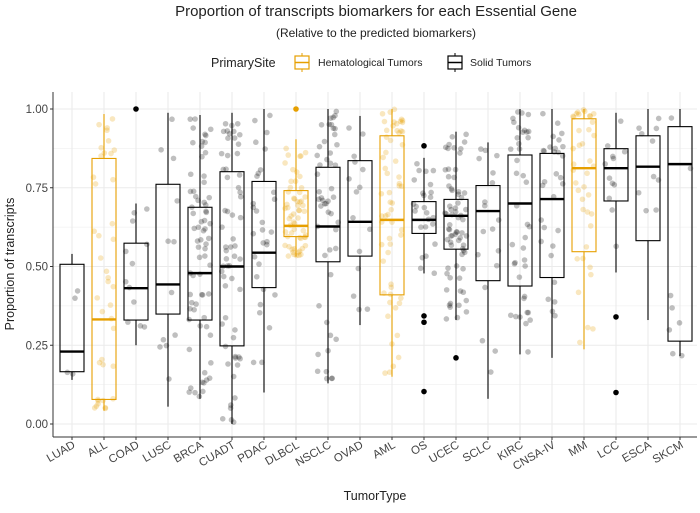 The height and width of the screenshot is (513, 700). Describe the element at coordinates (348, 452) in the screenshot. I see `x-tick-label: OVAD` at that location.